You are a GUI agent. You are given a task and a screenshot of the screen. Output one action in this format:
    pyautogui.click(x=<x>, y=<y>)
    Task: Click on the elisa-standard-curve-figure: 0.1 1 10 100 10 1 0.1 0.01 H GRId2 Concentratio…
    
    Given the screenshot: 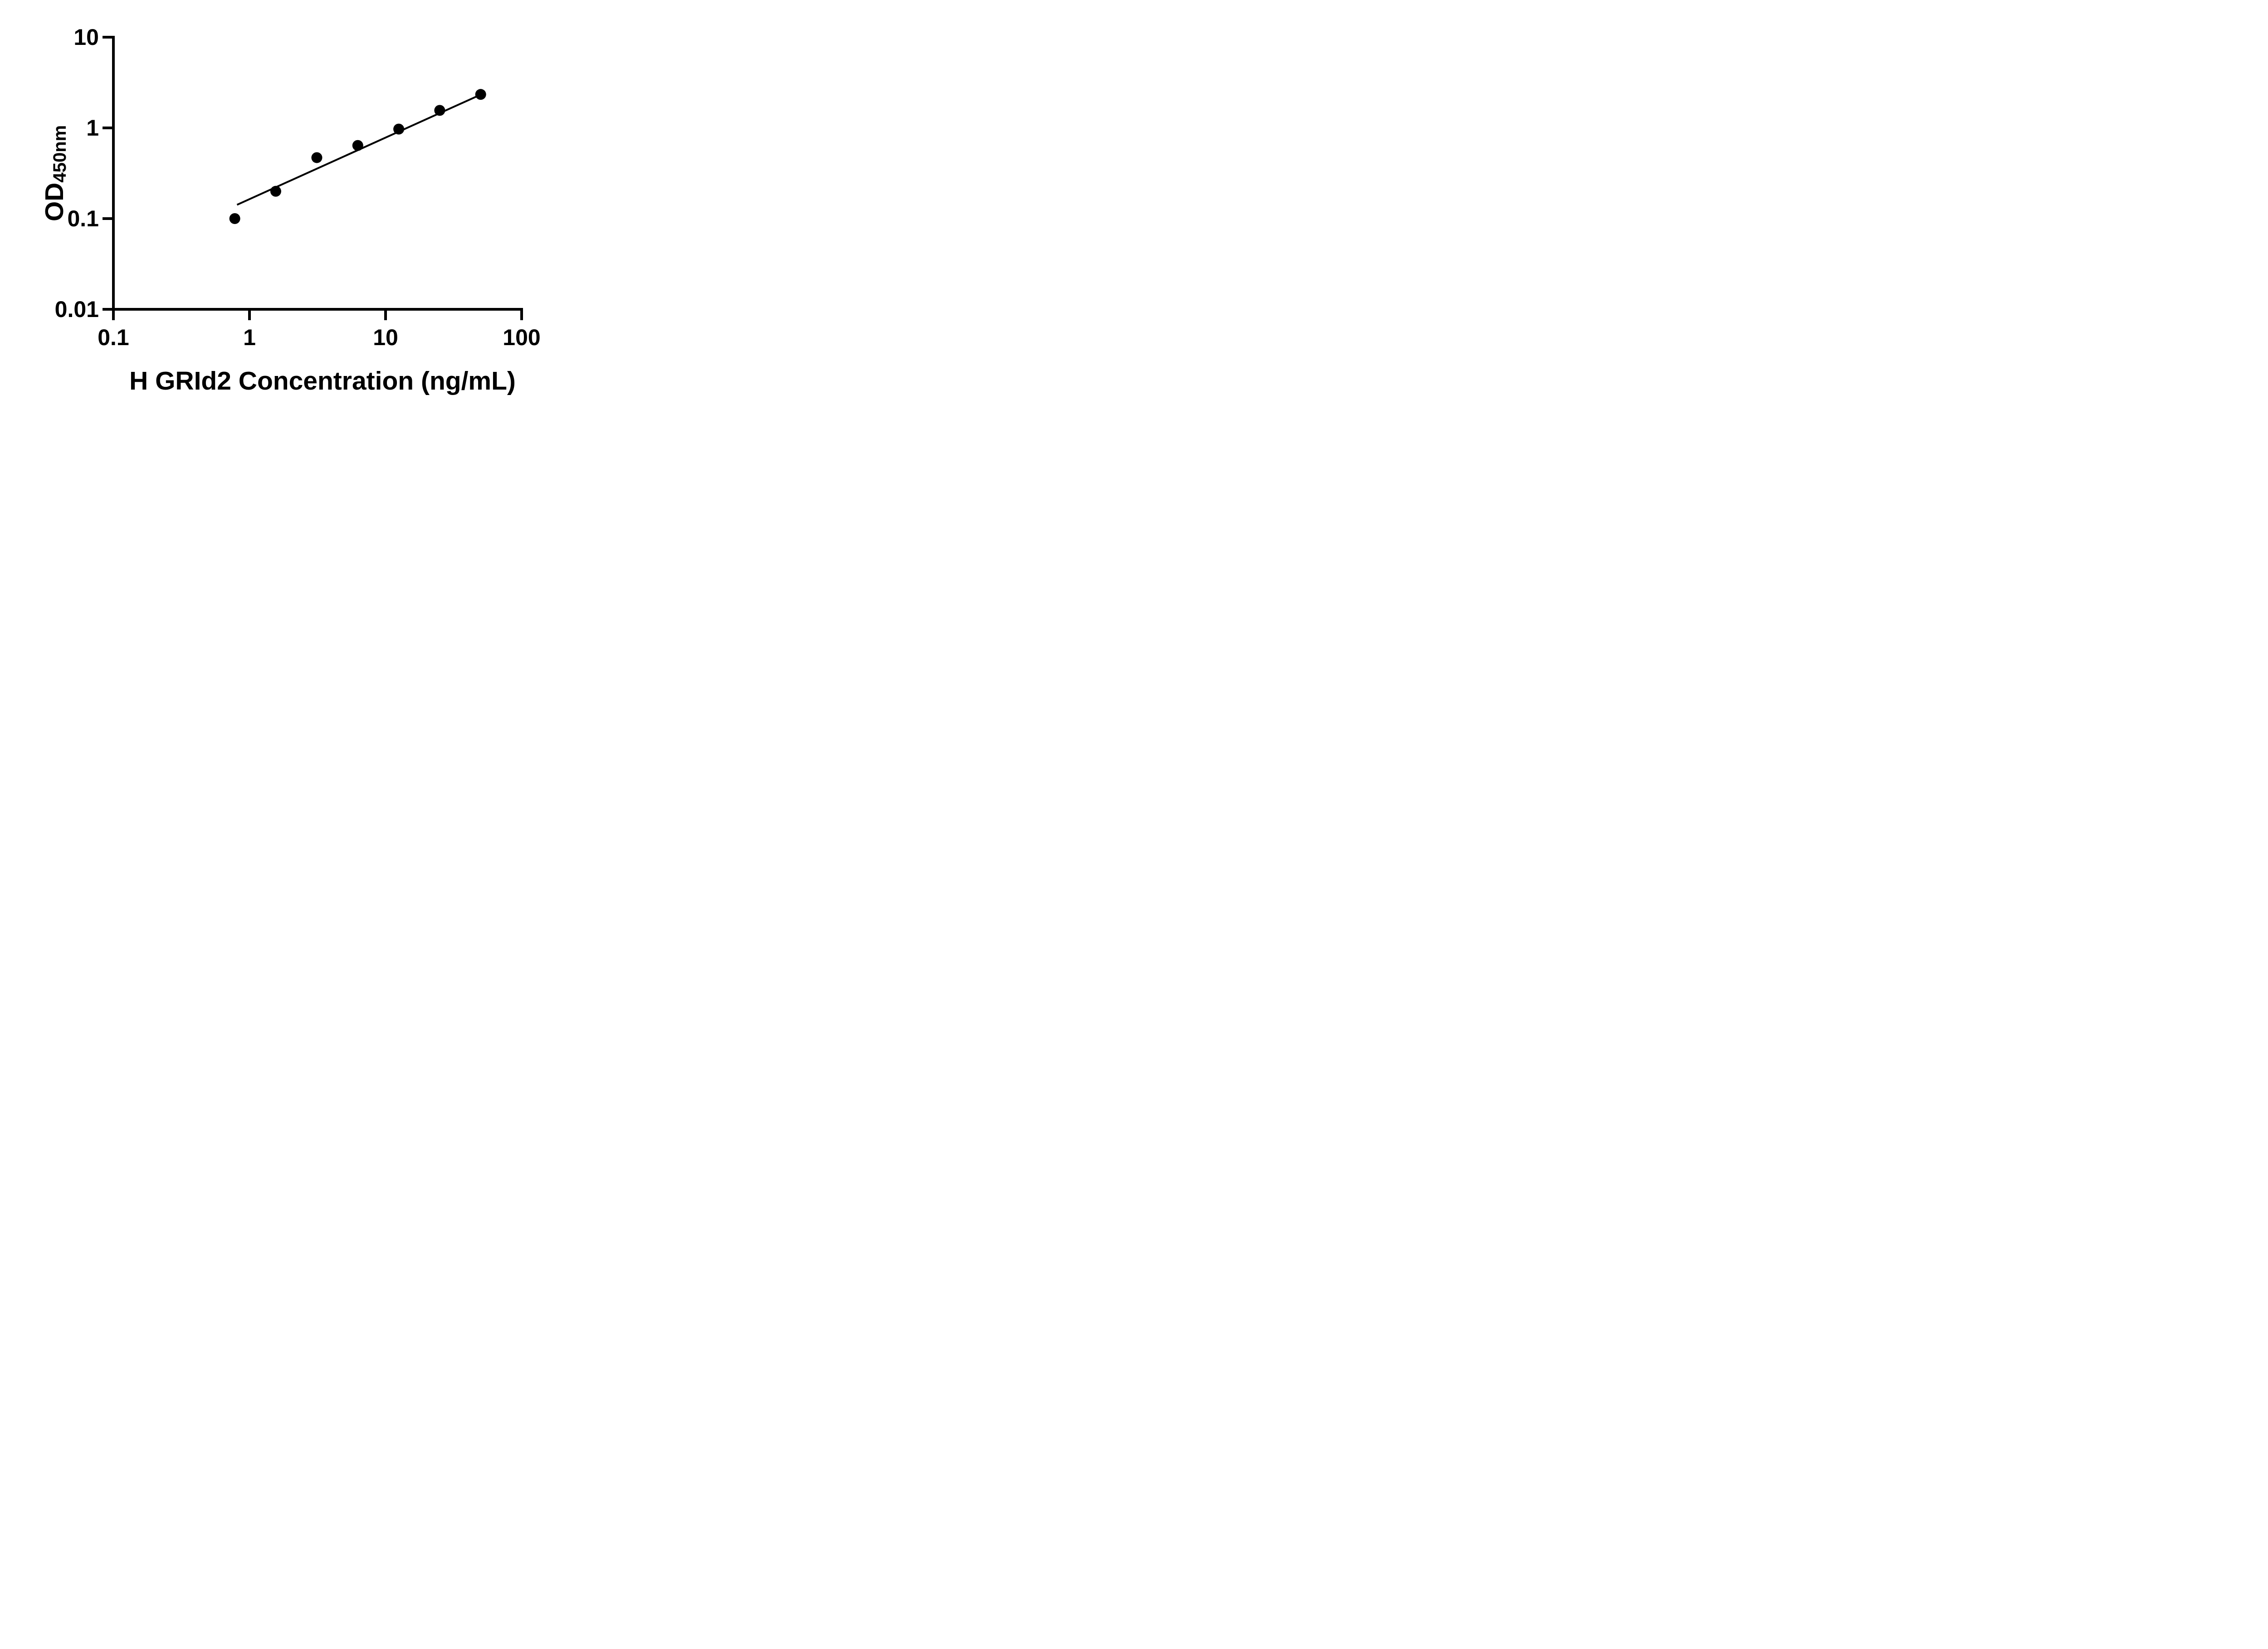 What is the action you would take?
    pyautogui.click(x=293, y=206)
    